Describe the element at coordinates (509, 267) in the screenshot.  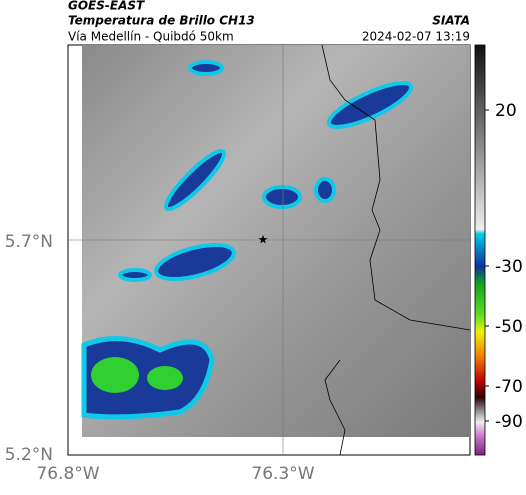
I see `colorbar-label: -30` at that location.